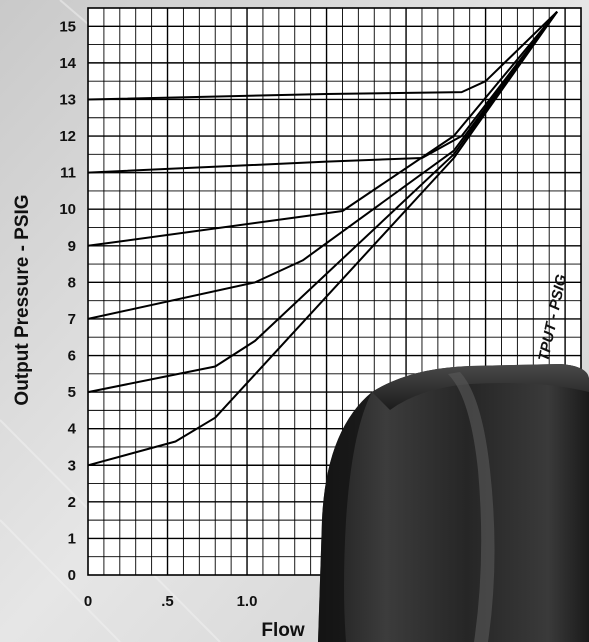 This screenshot has width=589, height=642. Describe the element at coordinates (22, 299) in the screenshot. I see `y-axis-title: Output Pressure - PSIG` at that location.